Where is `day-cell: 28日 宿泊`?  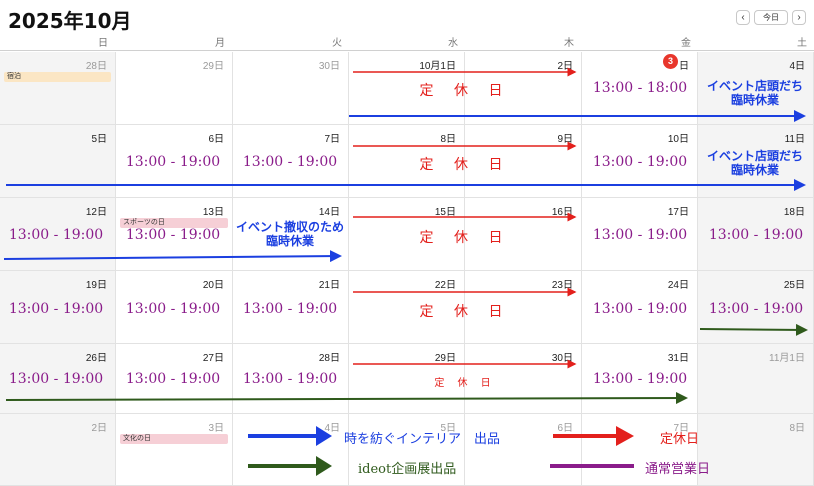
day-cell: 28日 宿泊 is located at coordinates (58, 88).